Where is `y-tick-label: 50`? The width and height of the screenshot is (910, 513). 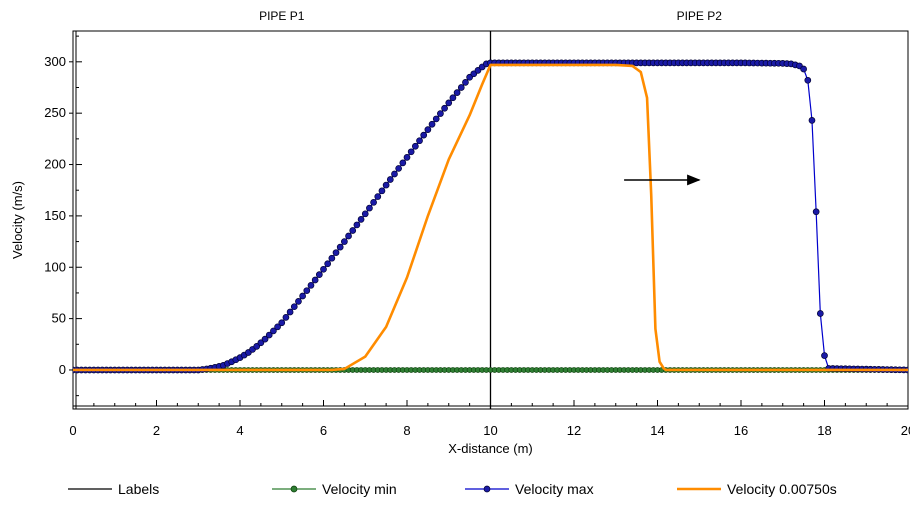
y-tick-label: 50 is located at coordinates (59, 318).